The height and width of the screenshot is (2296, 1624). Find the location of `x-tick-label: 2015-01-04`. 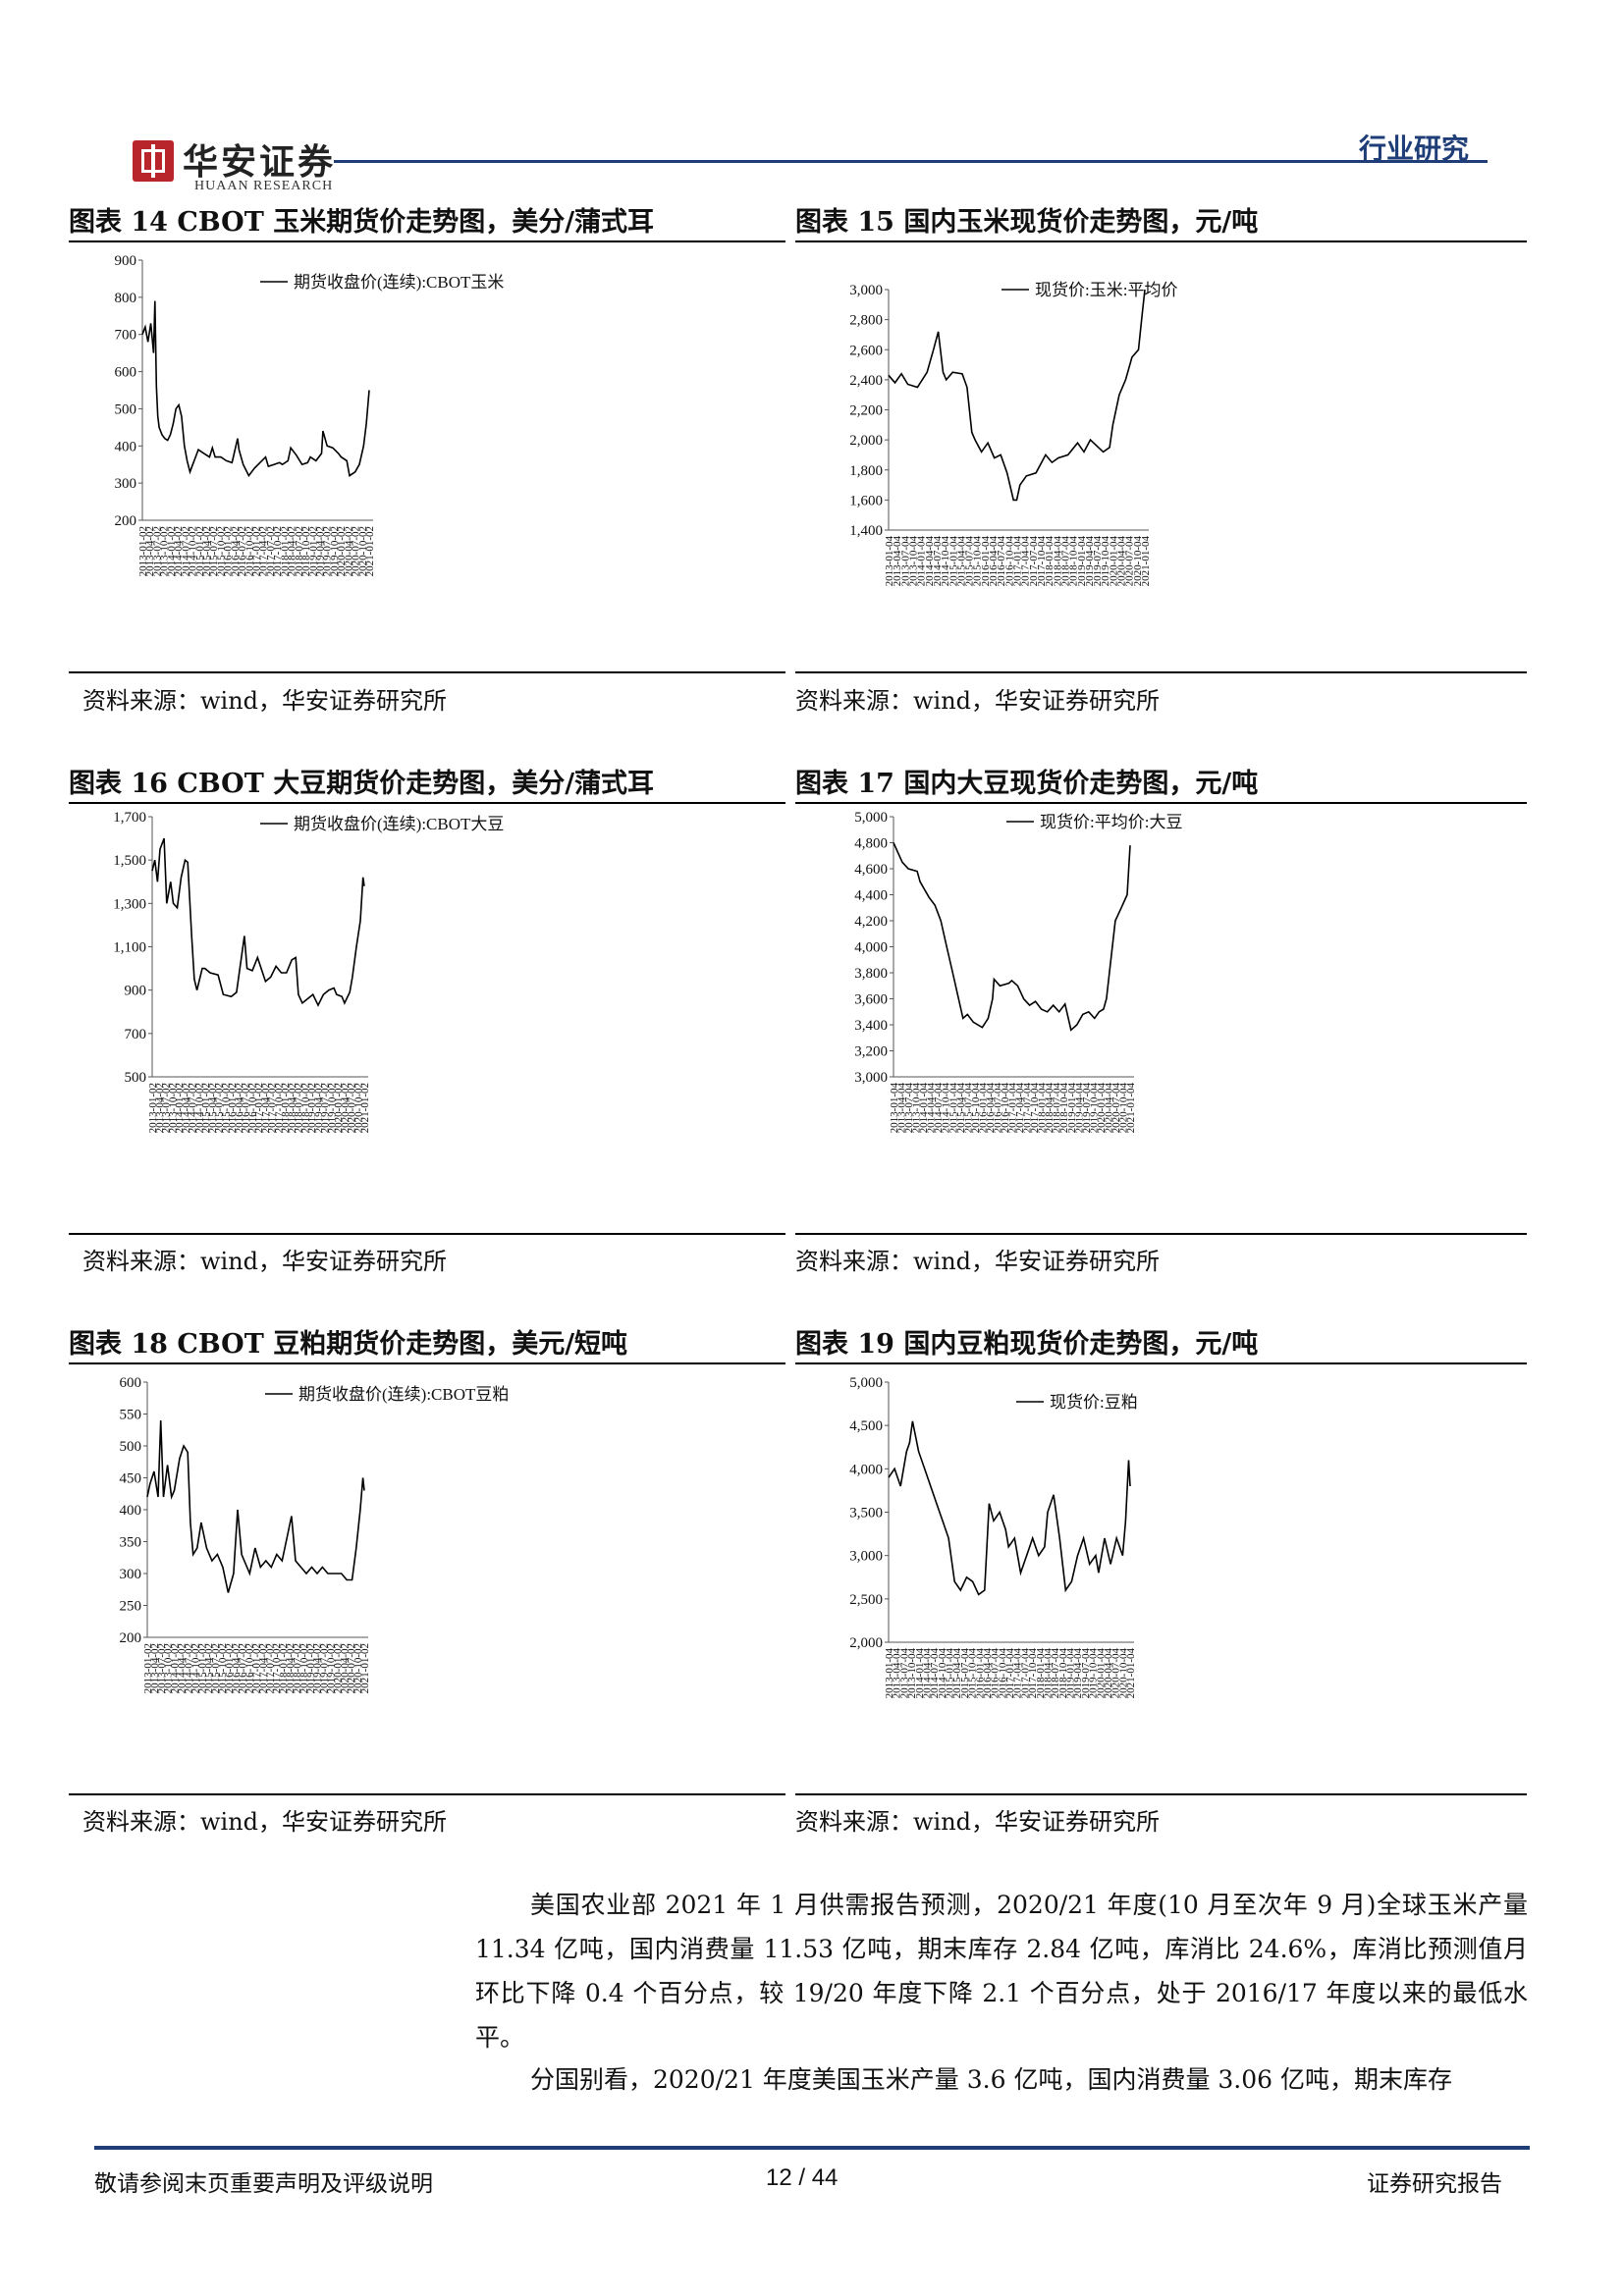

x-tick-label: 2015-01-04 is located at coordinates (950, 1673).